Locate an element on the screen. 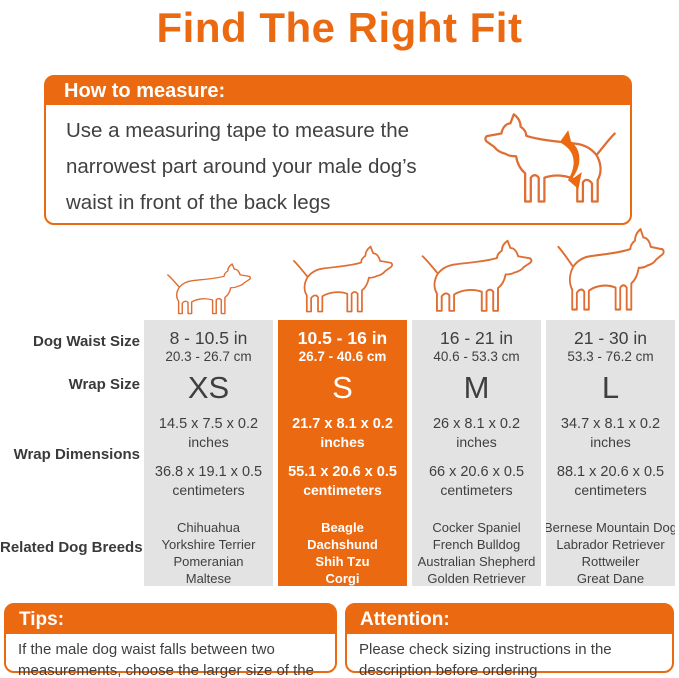  breed-item: Rottweiler is located at coordinates (610, 561).